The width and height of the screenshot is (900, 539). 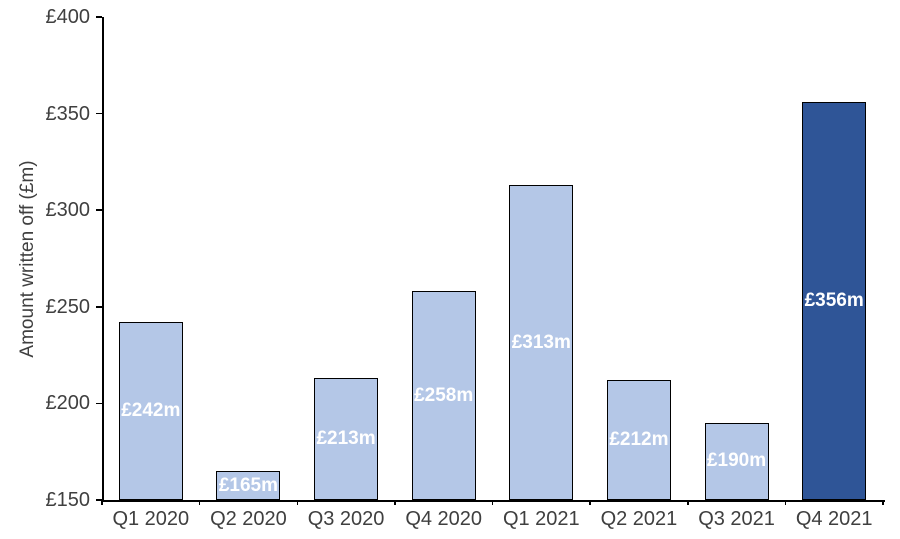 I want to click on x-axis-label-q4-2020: Q4 2020, so click(x=444, y=519).